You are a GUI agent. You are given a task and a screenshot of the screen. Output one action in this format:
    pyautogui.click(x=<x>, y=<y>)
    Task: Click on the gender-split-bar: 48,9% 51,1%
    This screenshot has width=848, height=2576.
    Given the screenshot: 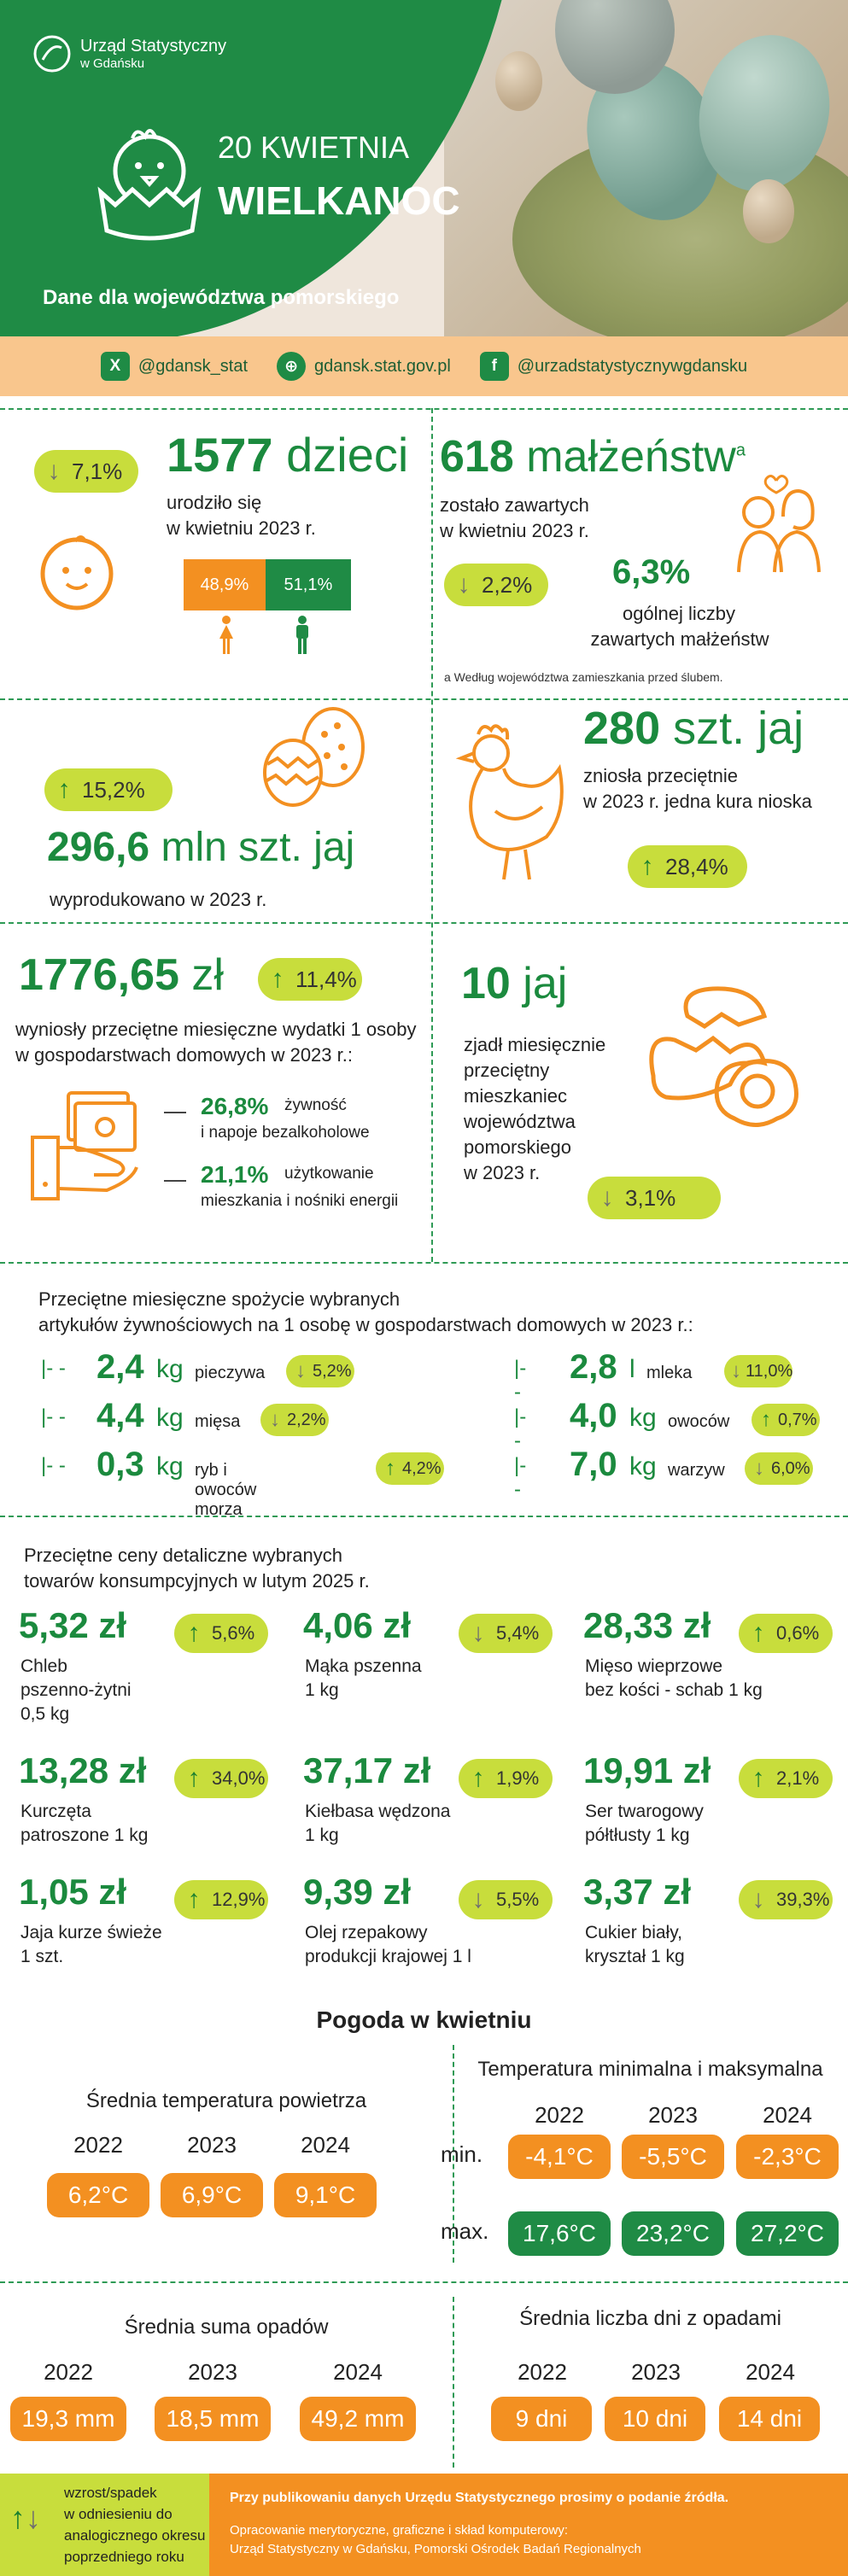 What is the action you would take?
    pyautogui.click(x=267, y=584)
    